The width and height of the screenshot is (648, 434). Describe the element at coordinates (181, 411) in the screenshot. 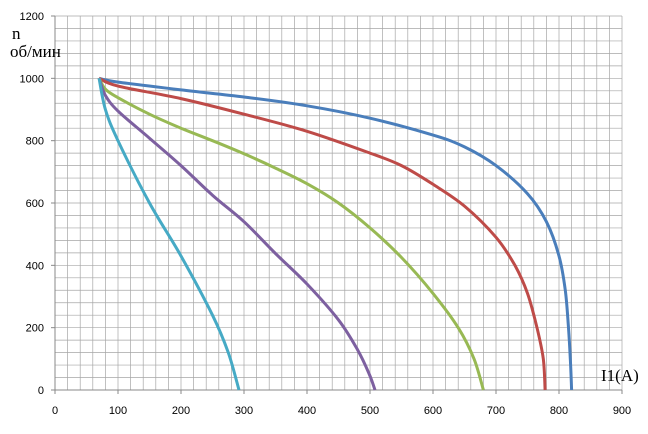

I see `x-tick-label: 200` at that location.